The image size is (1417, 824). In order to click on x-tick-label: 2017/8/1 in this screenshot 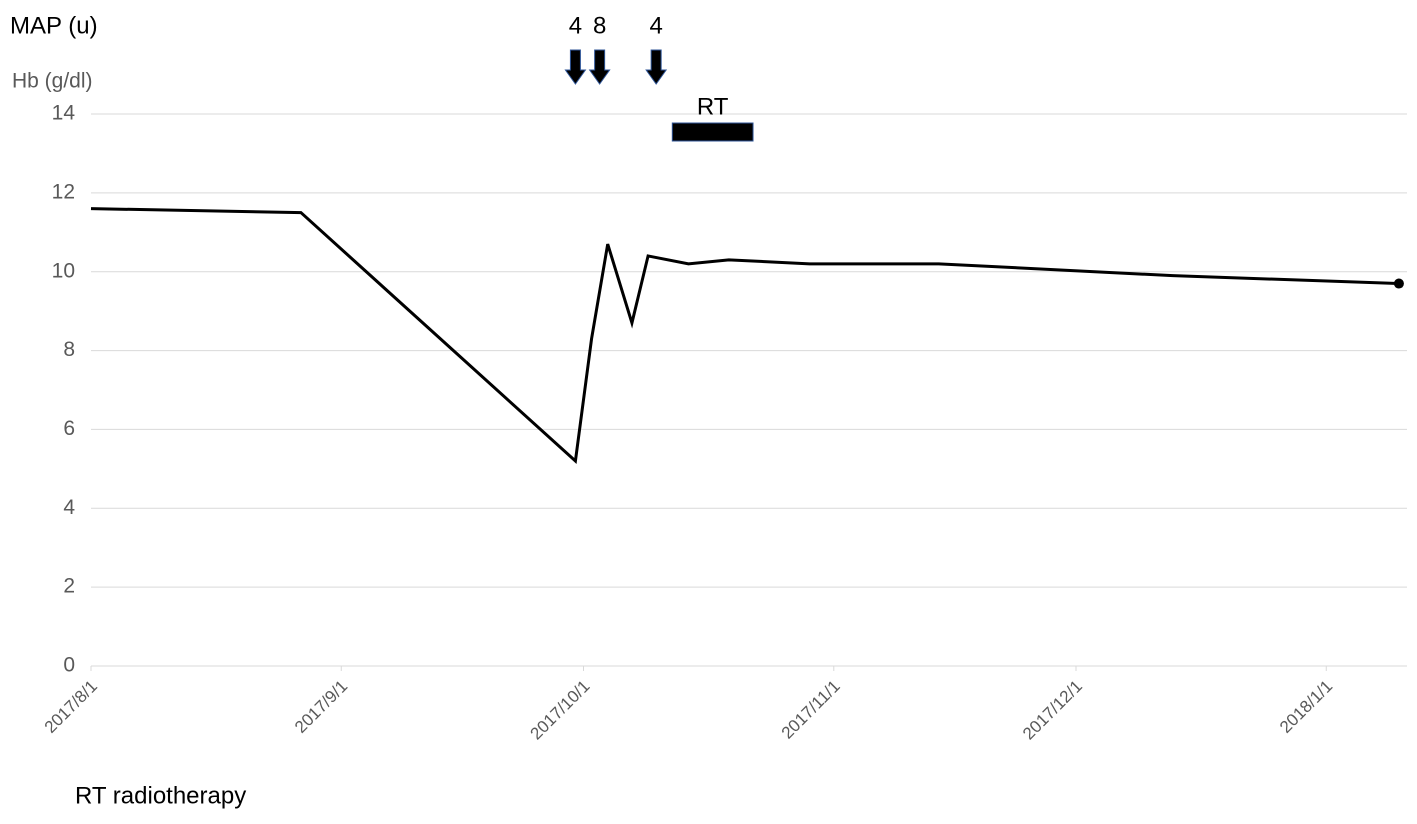, I will do `click(71, 707)`.